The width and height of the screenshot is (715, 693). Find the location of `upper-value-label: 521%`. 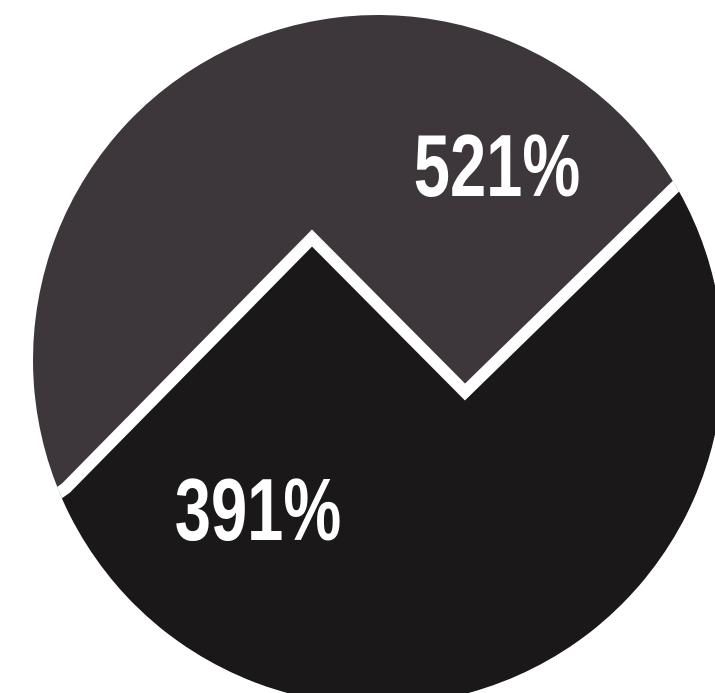

upper-value-label: 521% is located at coordinates (497, 167).